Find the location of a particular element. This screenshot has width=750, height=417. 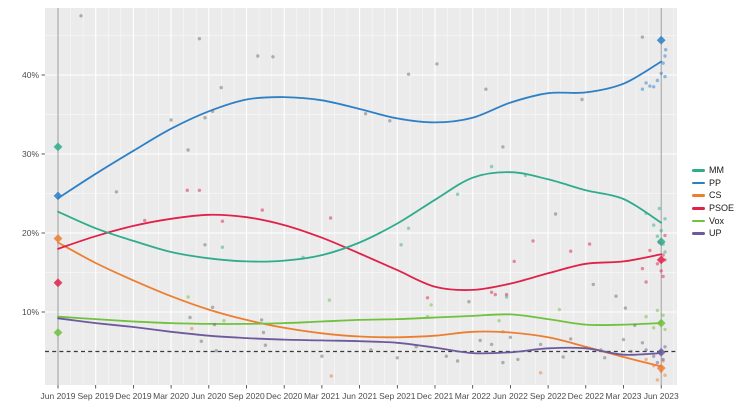

x-tick-label: Jun 2020 is located at coordinates (208, 396).